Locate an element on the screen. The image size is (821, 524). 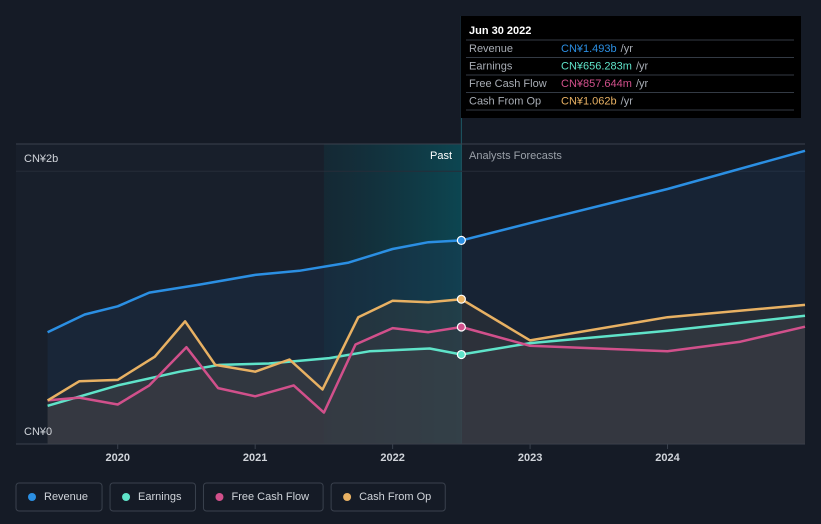
legend-label: Free Cash Flow is located at coordinates (270, 497).